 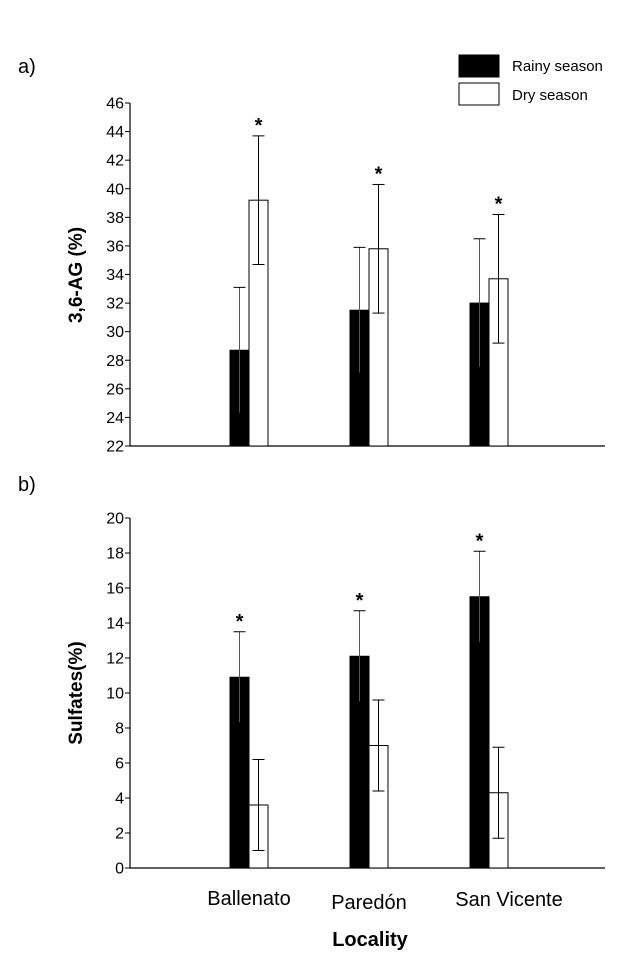 What do you see at coordinates (115, 389) in the screenshot?
I see `y-tick-label: 26` at bounding box center [115, 389].